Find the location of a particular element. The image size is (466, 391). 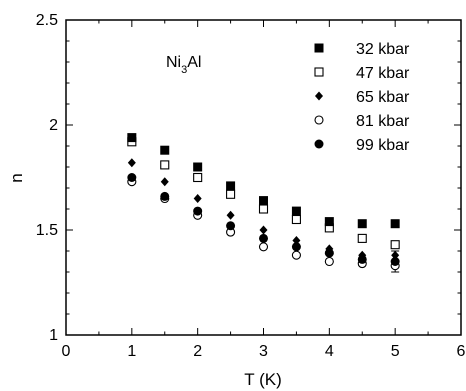

x-tick-label: 3 is located at coordinates (263, 351).